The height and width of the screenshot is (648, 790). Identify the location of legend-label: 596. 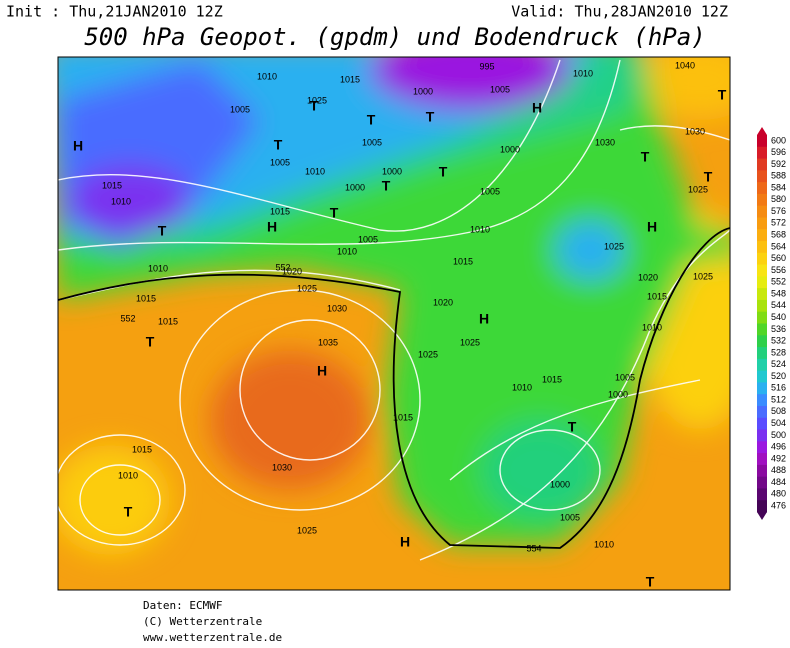
(778, 152).